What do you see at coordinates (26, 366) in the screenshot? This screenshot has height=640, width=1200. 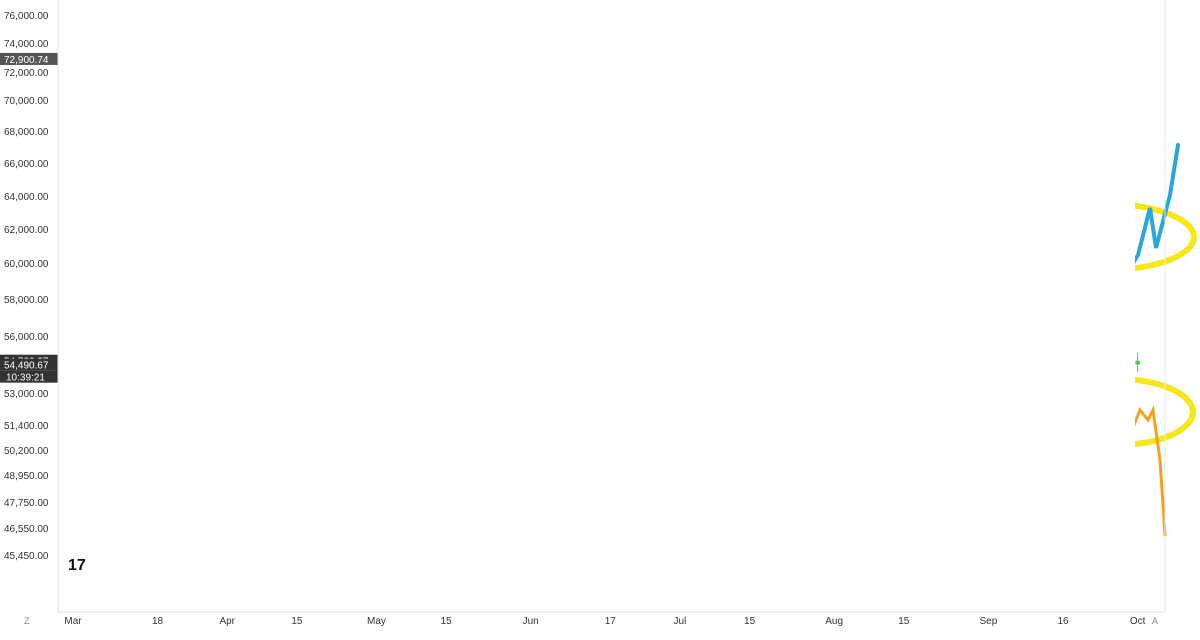 I see `price-tag-label: 54,490.67` at bounding box center [26, 366].